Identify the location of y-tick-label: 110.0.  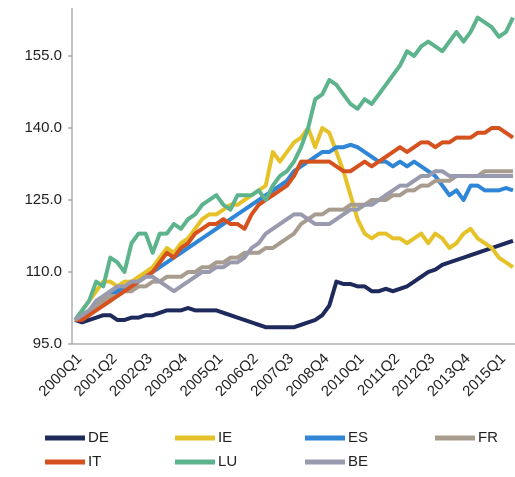
(44, 271).